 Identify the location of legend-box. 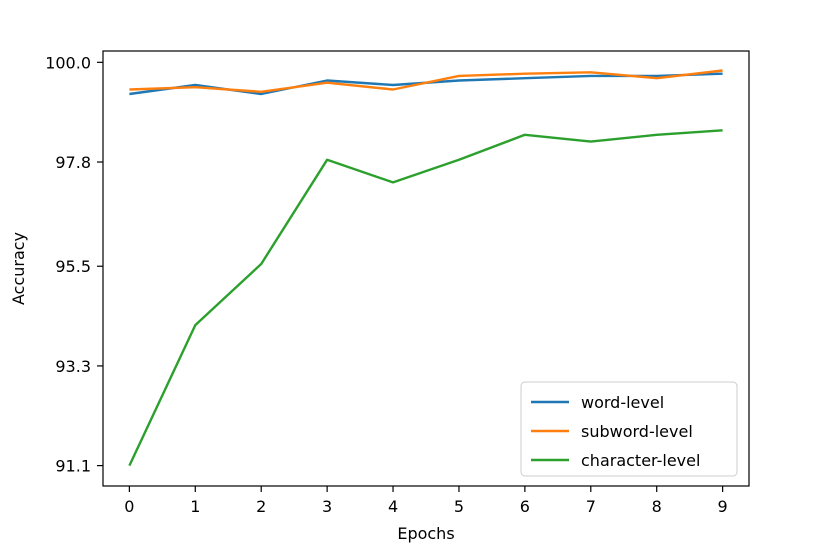
(629, 429).